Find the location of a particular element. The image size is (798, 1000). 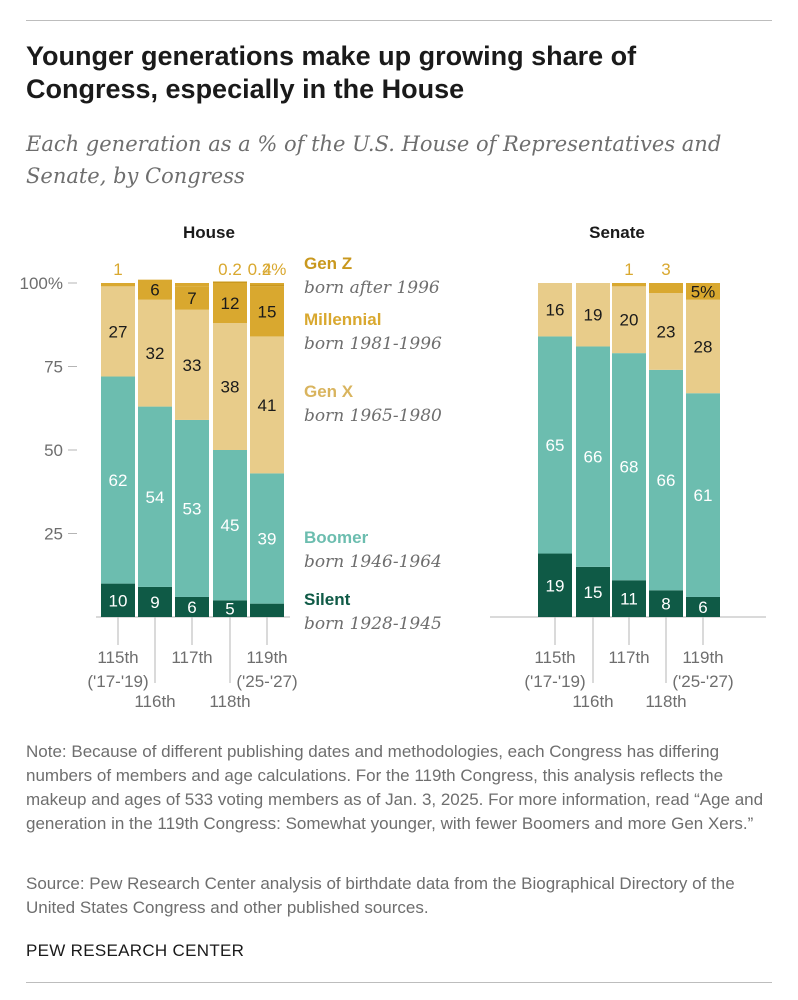

data-label: 45 is located at coordinates (230, 525).